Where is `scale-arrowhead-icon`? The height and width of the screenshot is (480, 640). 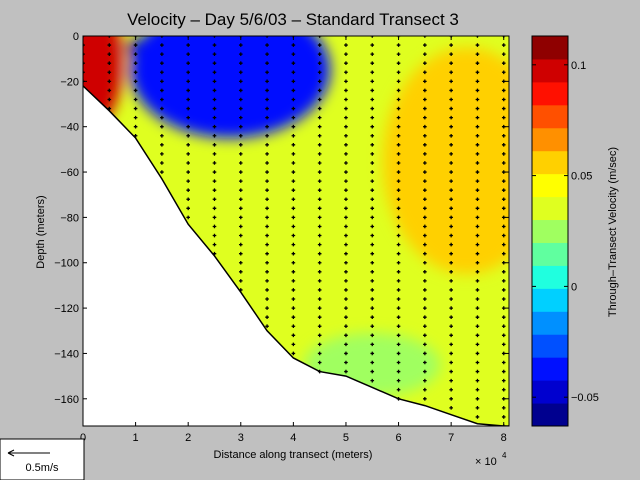
scale-arrowhead-icon is located at coordinates (11, 453).